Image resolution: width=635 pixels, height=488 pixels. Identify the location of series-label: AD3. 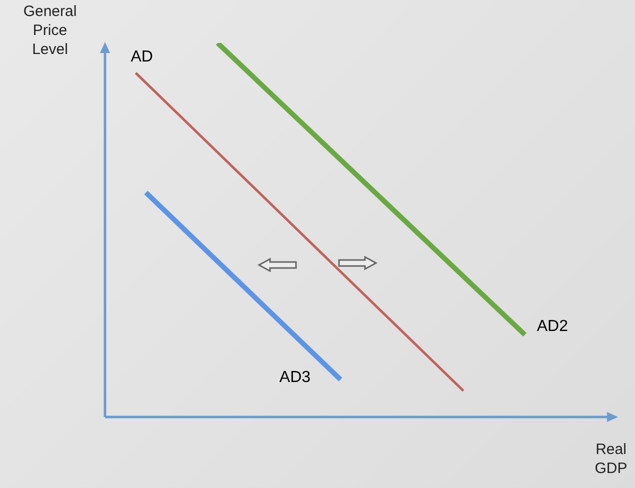
(295, 377).